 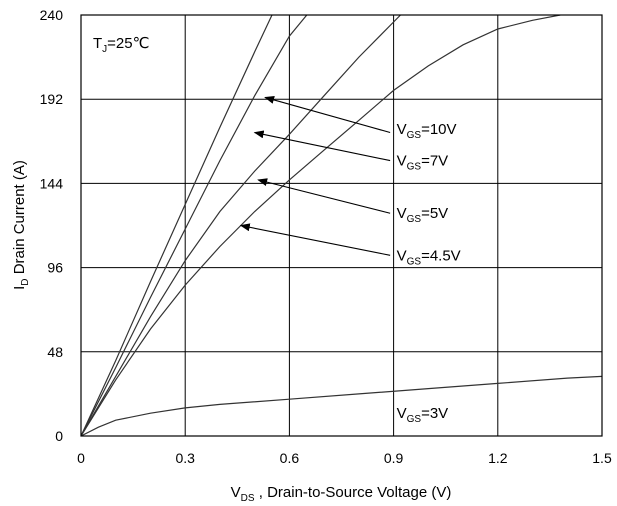 I want to click on arrow-VGS=5V, so click(x=324, y=196).